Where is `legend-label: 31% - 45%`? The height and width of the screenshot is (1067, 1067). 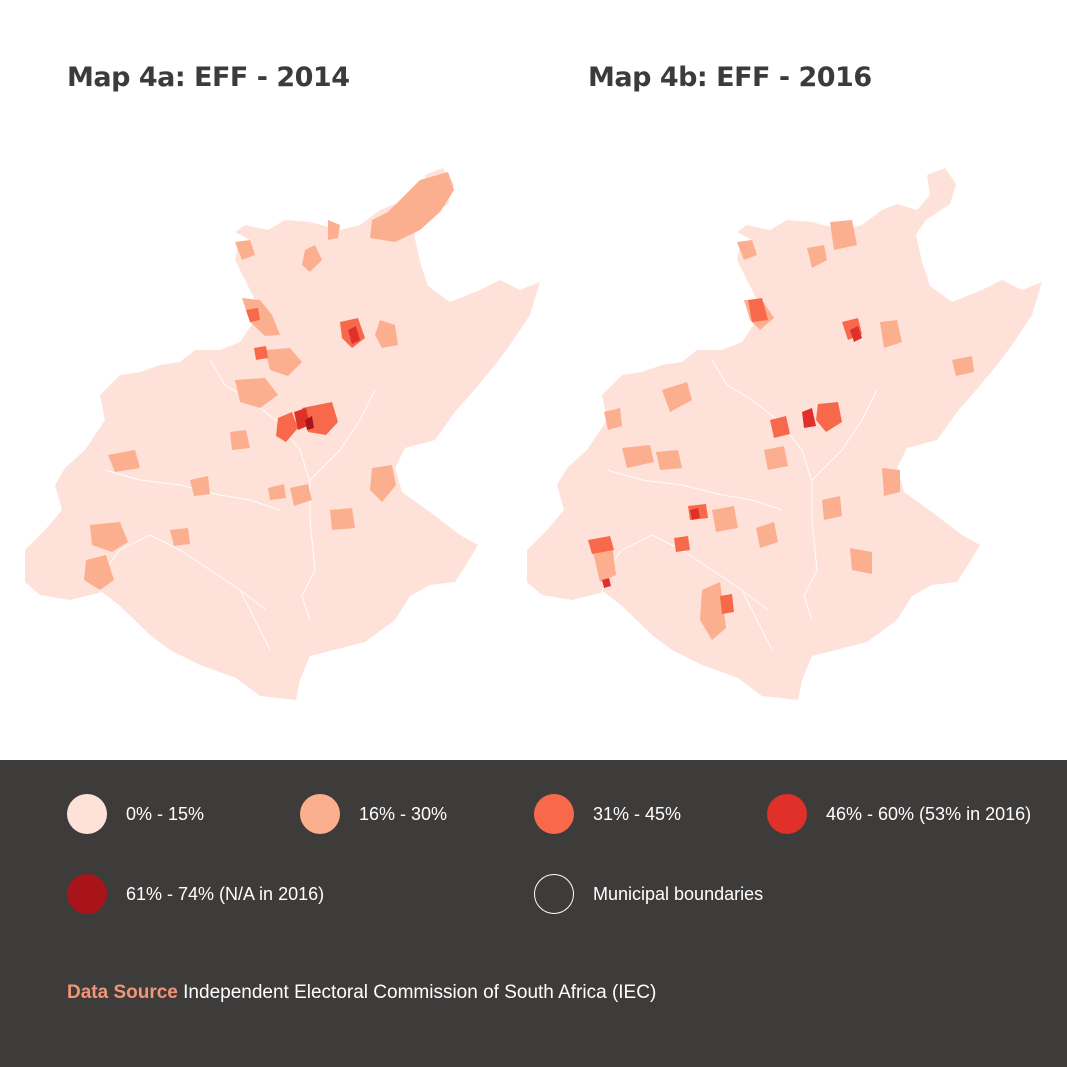
legend-label: 31% - 45% is located at coordinates (637, 813).